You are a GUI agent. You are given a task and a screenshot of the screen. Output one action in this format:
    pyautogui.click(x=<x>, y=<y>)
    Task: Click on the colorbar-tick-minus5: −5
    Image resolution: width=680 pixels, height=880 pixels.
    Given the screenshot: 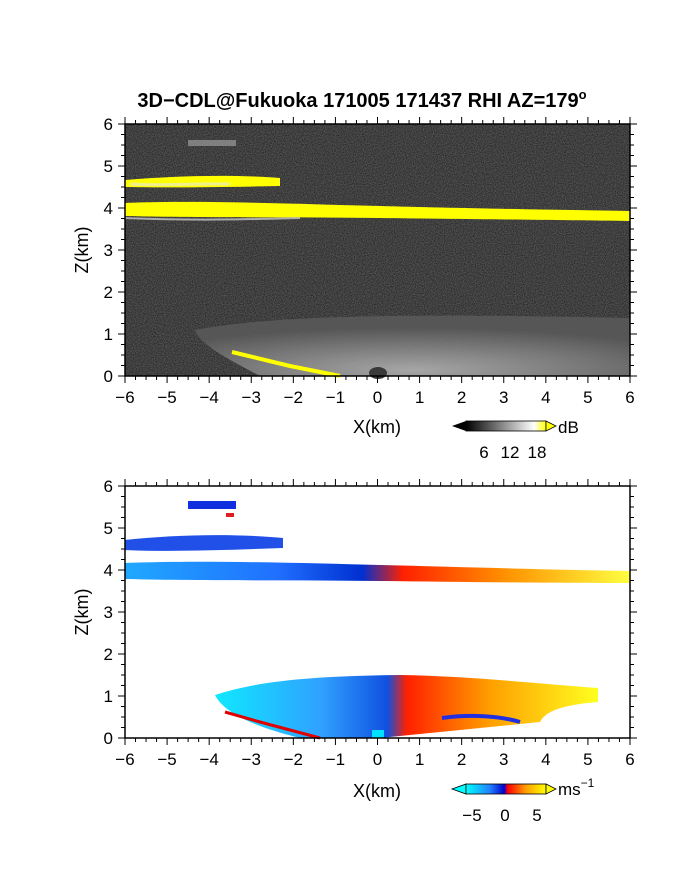 What is the action you would take?
    pyautogui.click(x=471, y=815)
    